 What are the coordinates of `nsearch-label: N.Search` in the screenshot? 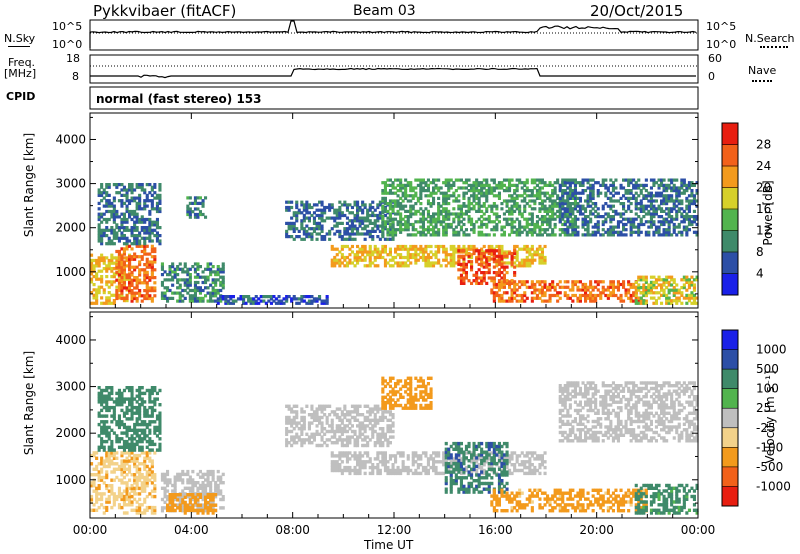 It's located at (770, 38).